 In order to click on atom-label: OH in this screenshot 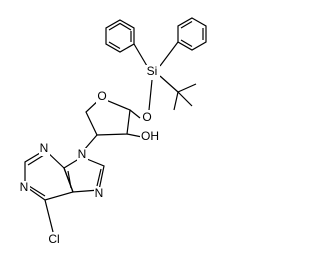, I will do `click(150, 136)`.